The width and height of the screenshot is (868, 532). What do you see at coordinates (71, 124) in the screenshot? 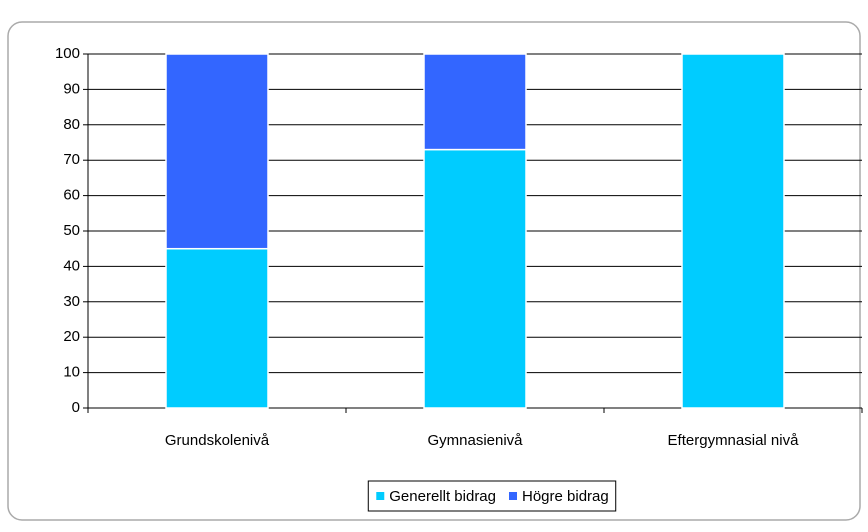
I see `y-tick-label: 80` at bounding box center [71, 124].